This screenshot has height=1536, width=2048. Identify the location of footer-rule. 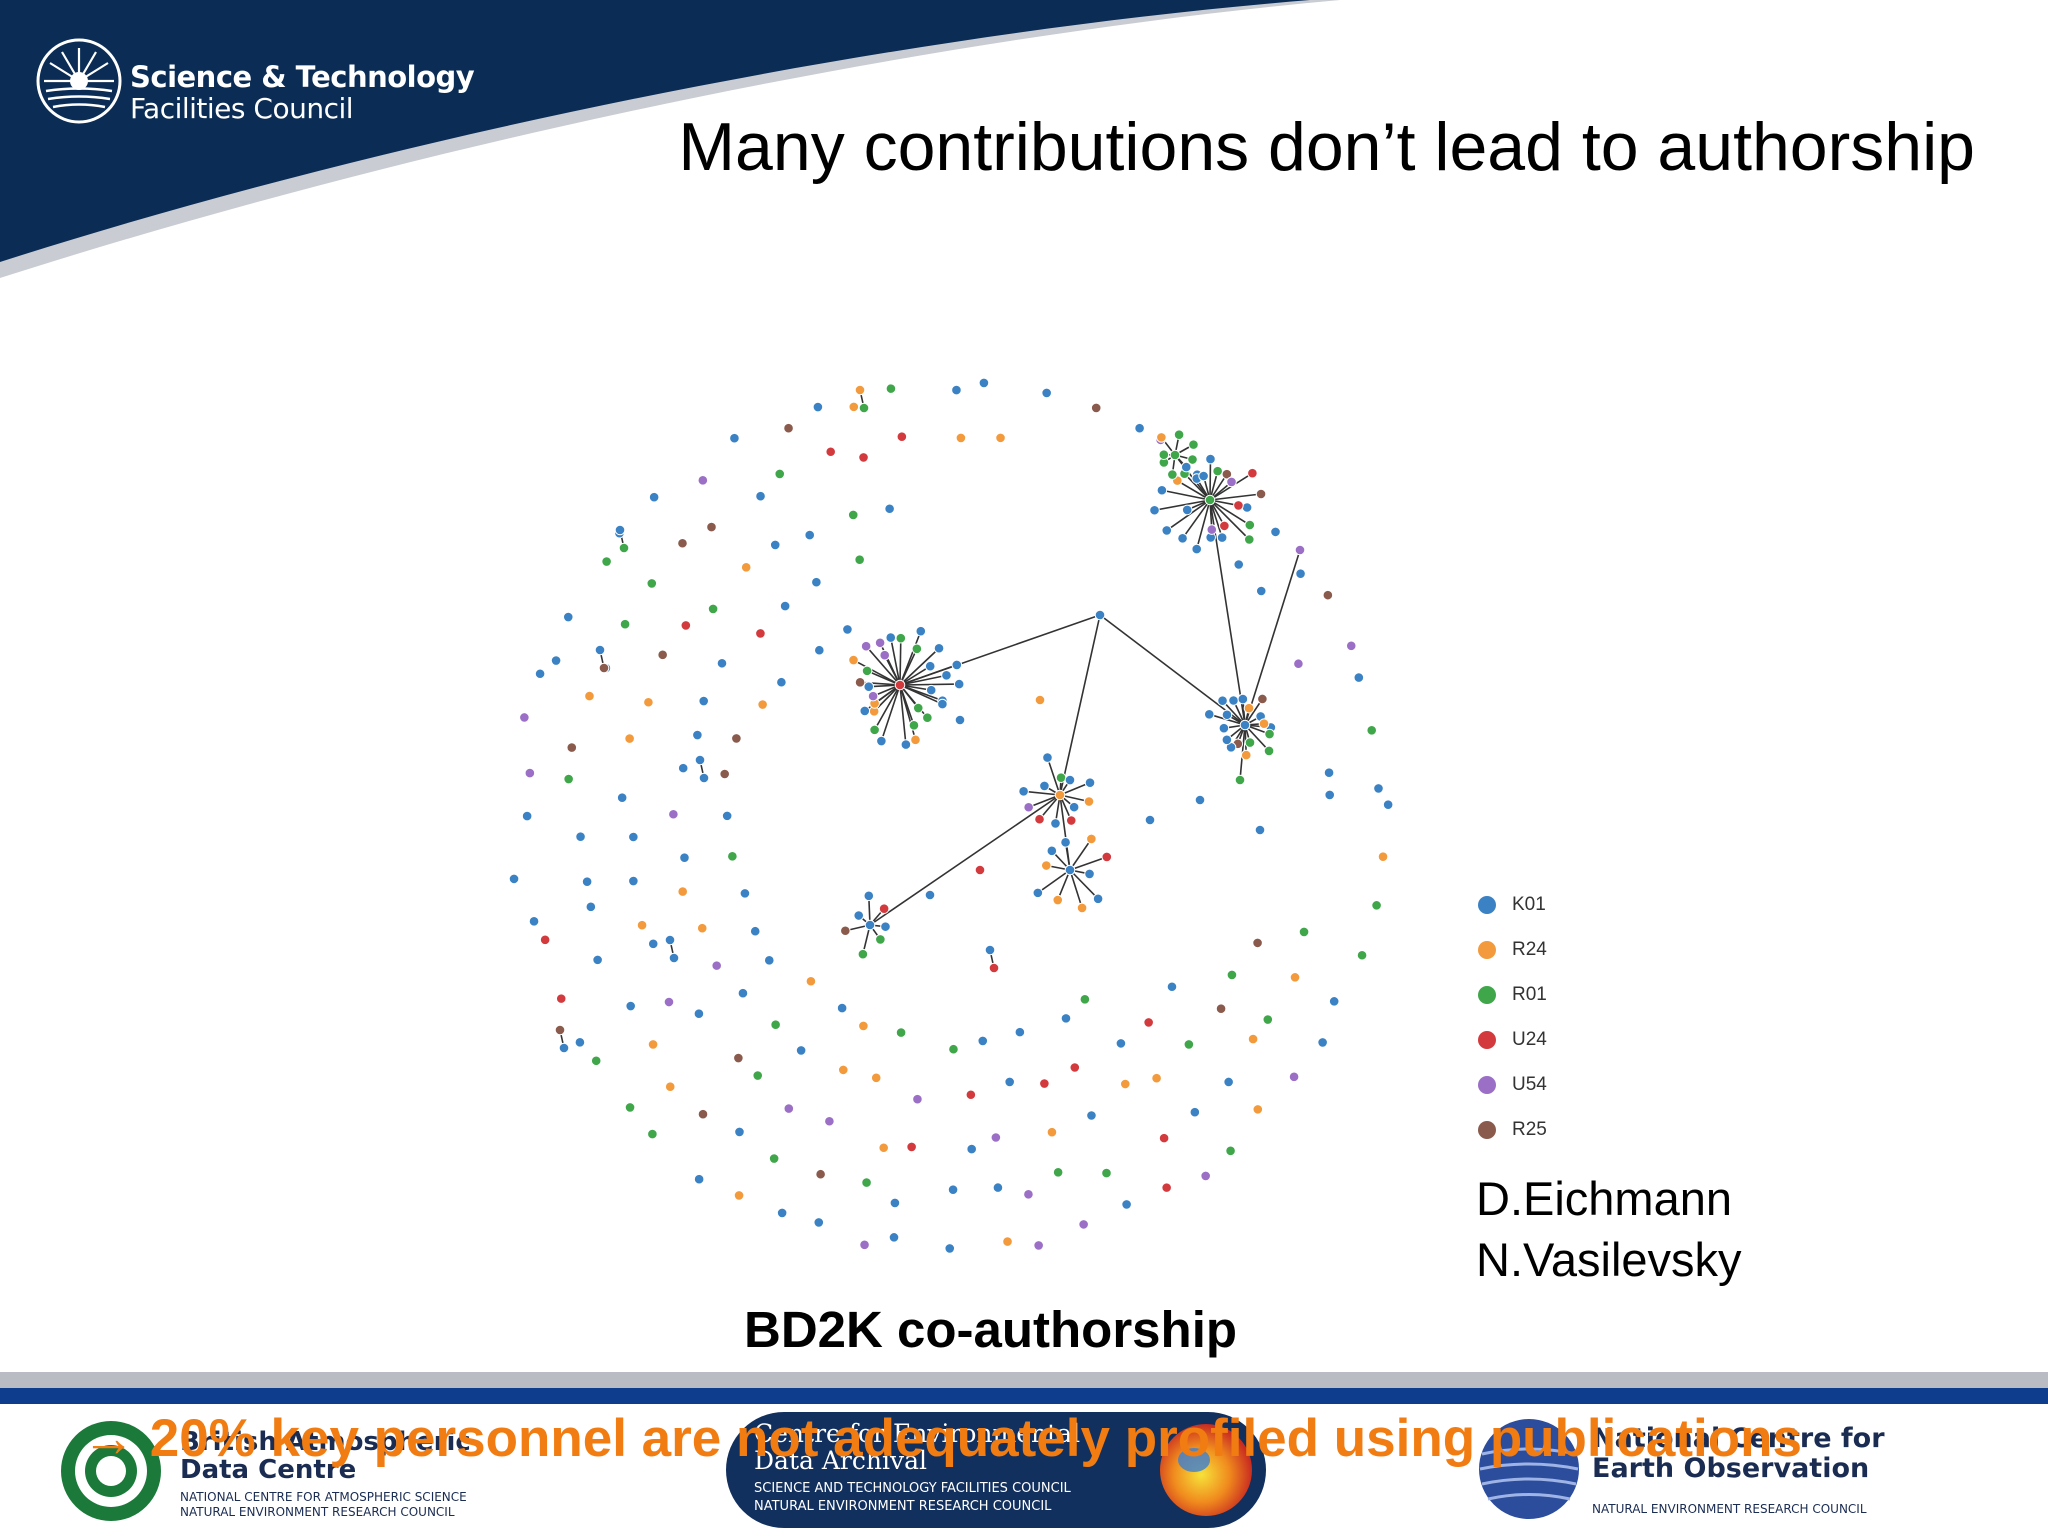
(1024, 1380).